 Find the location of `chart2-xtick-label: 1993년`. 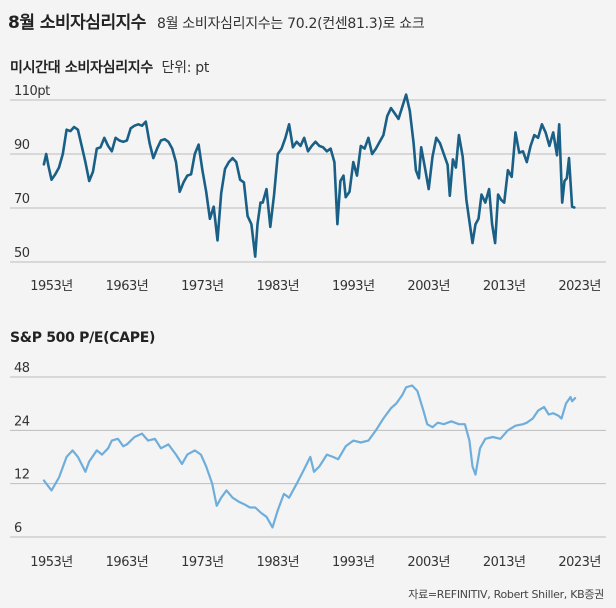

chart2-xtick-label: 1993년 is located at coordinates (353, 562).